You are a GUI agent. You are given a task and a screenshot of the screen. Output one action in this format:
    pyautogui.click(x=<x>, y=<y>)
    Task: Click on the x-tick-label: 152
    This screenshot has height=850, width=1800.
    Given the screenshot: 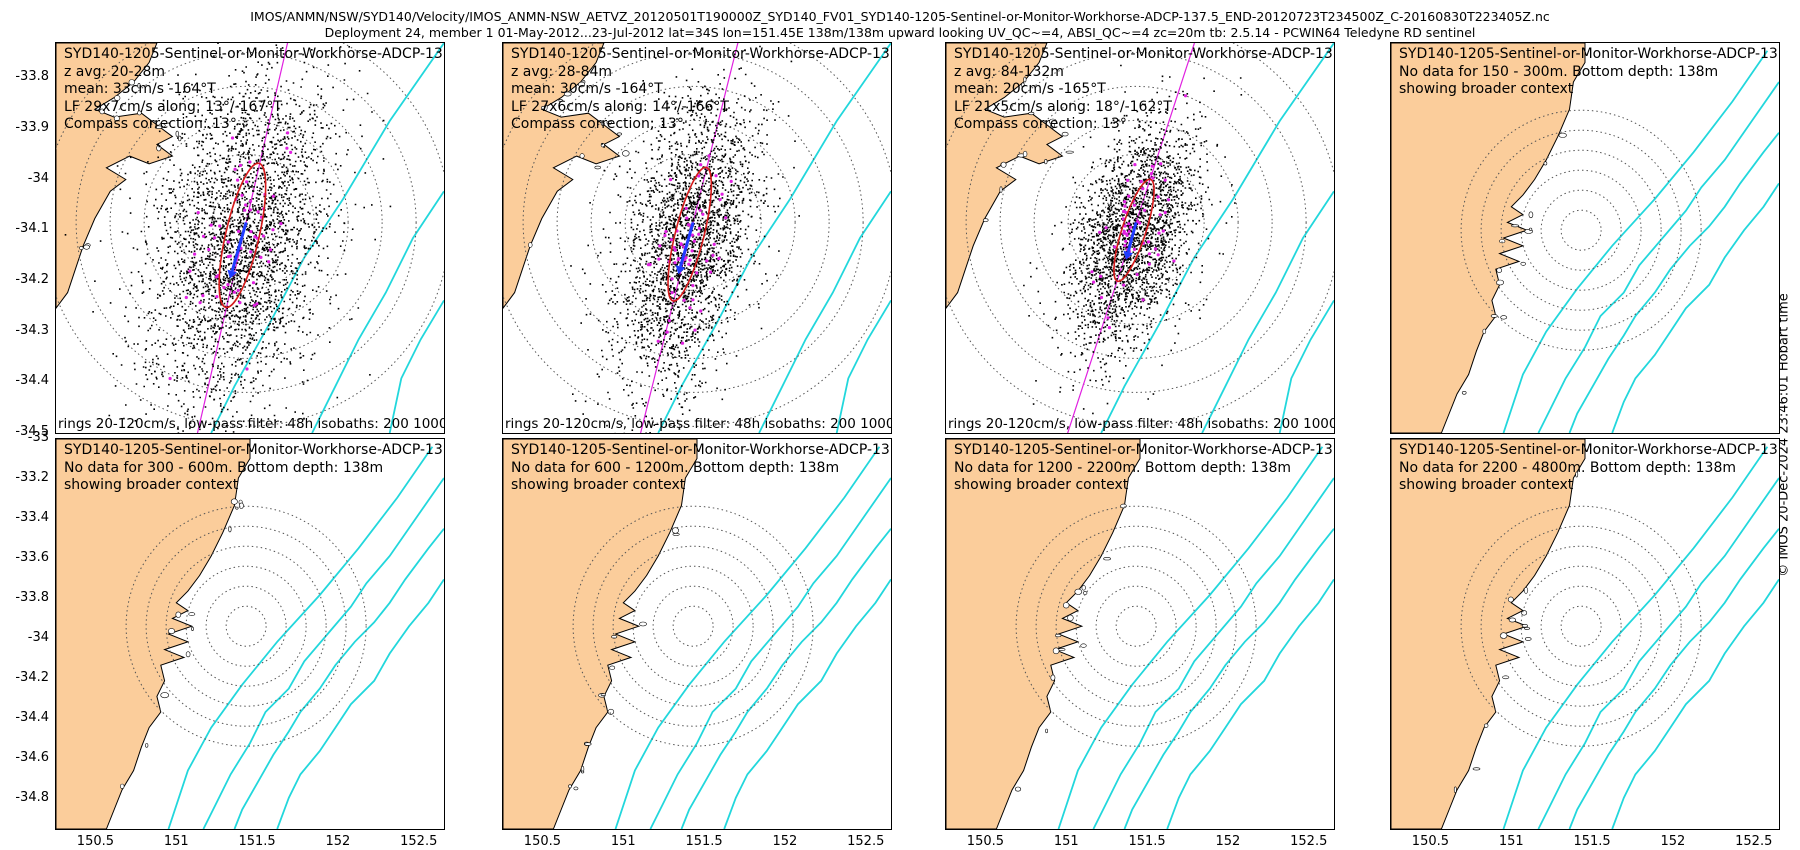 What is the action you would take?
    pyautogui.click(x=785, y=841)
    